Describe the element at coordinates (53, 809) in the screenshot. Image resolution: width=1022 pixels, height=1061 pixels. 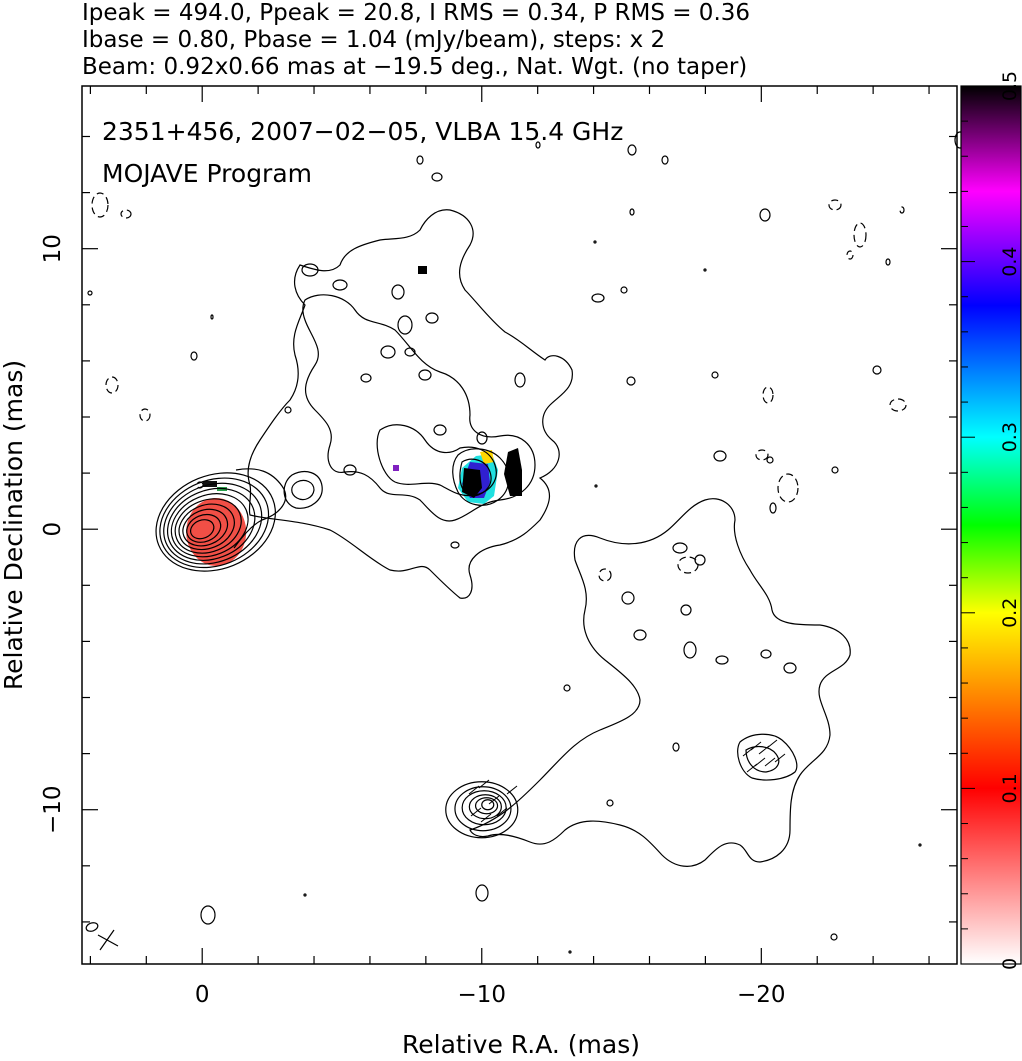
I see `y-tick-label: −10` at that location.